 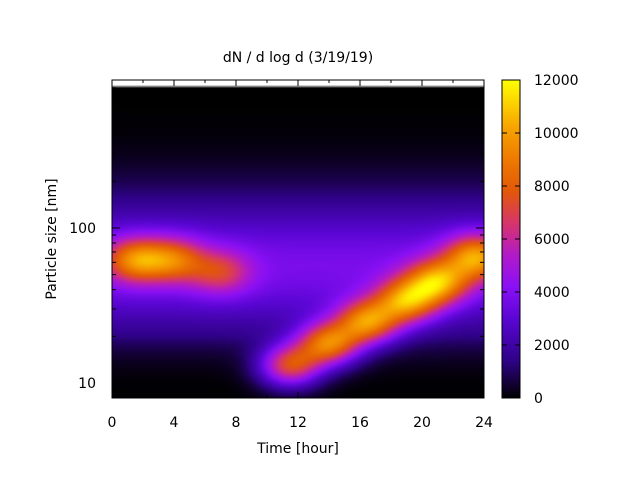 I want to click on colorbar-tick-label: 4000, so click(x=552, y=293).